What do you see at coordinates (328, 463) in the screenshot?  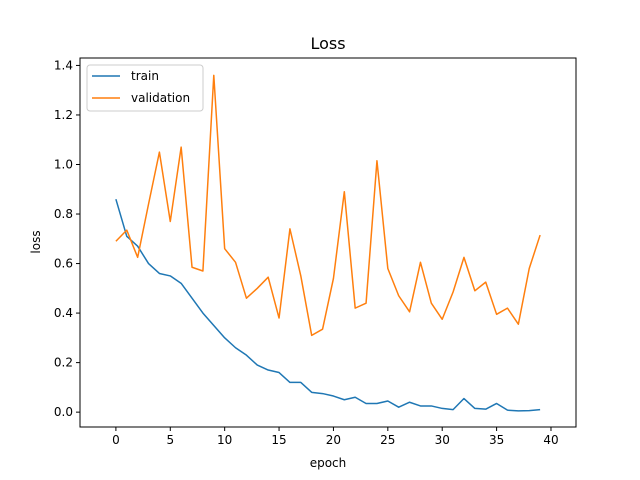 I see `x-axis-label: epoch` at bounding box center [328, 463].